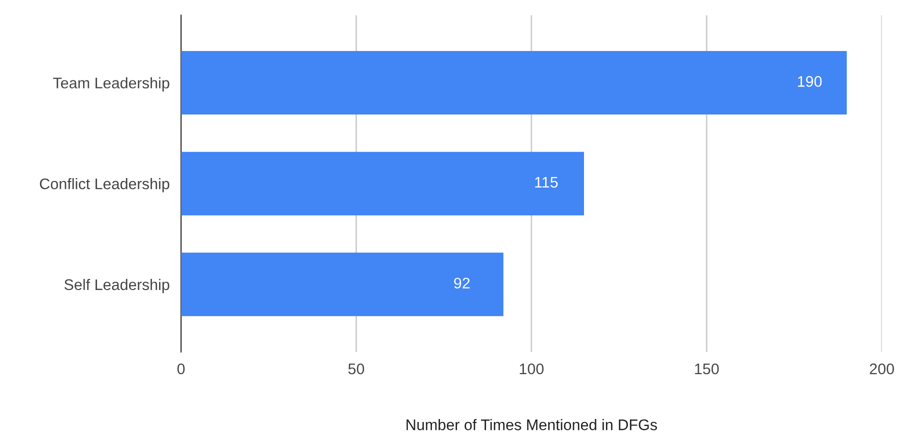  I want to click on x-tick-label: 100, so click(532, 368).